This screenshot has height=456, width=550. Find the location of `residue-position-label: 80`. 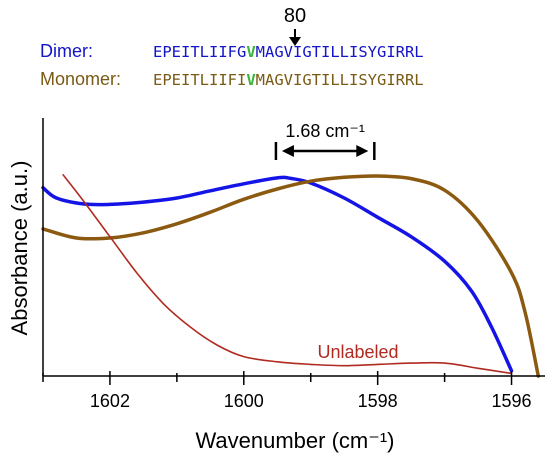

residue-position-label: 80 is located at coordinates (295, 16).